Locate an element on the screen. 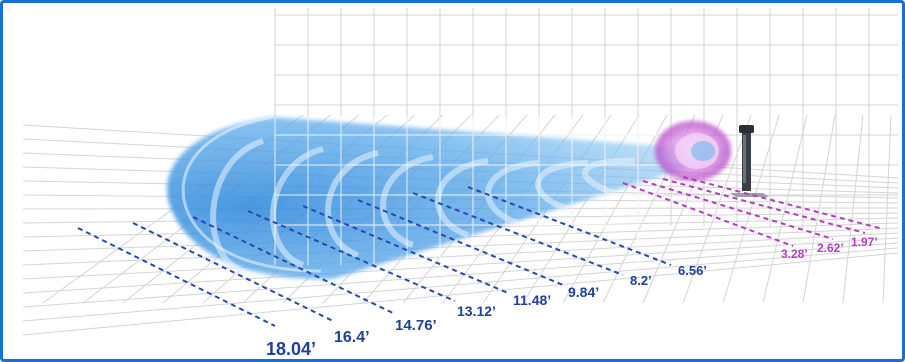 This screenshot has width=905, height=362. distance-label-11-48: 11.48’ is located at coordinates (532, 300).